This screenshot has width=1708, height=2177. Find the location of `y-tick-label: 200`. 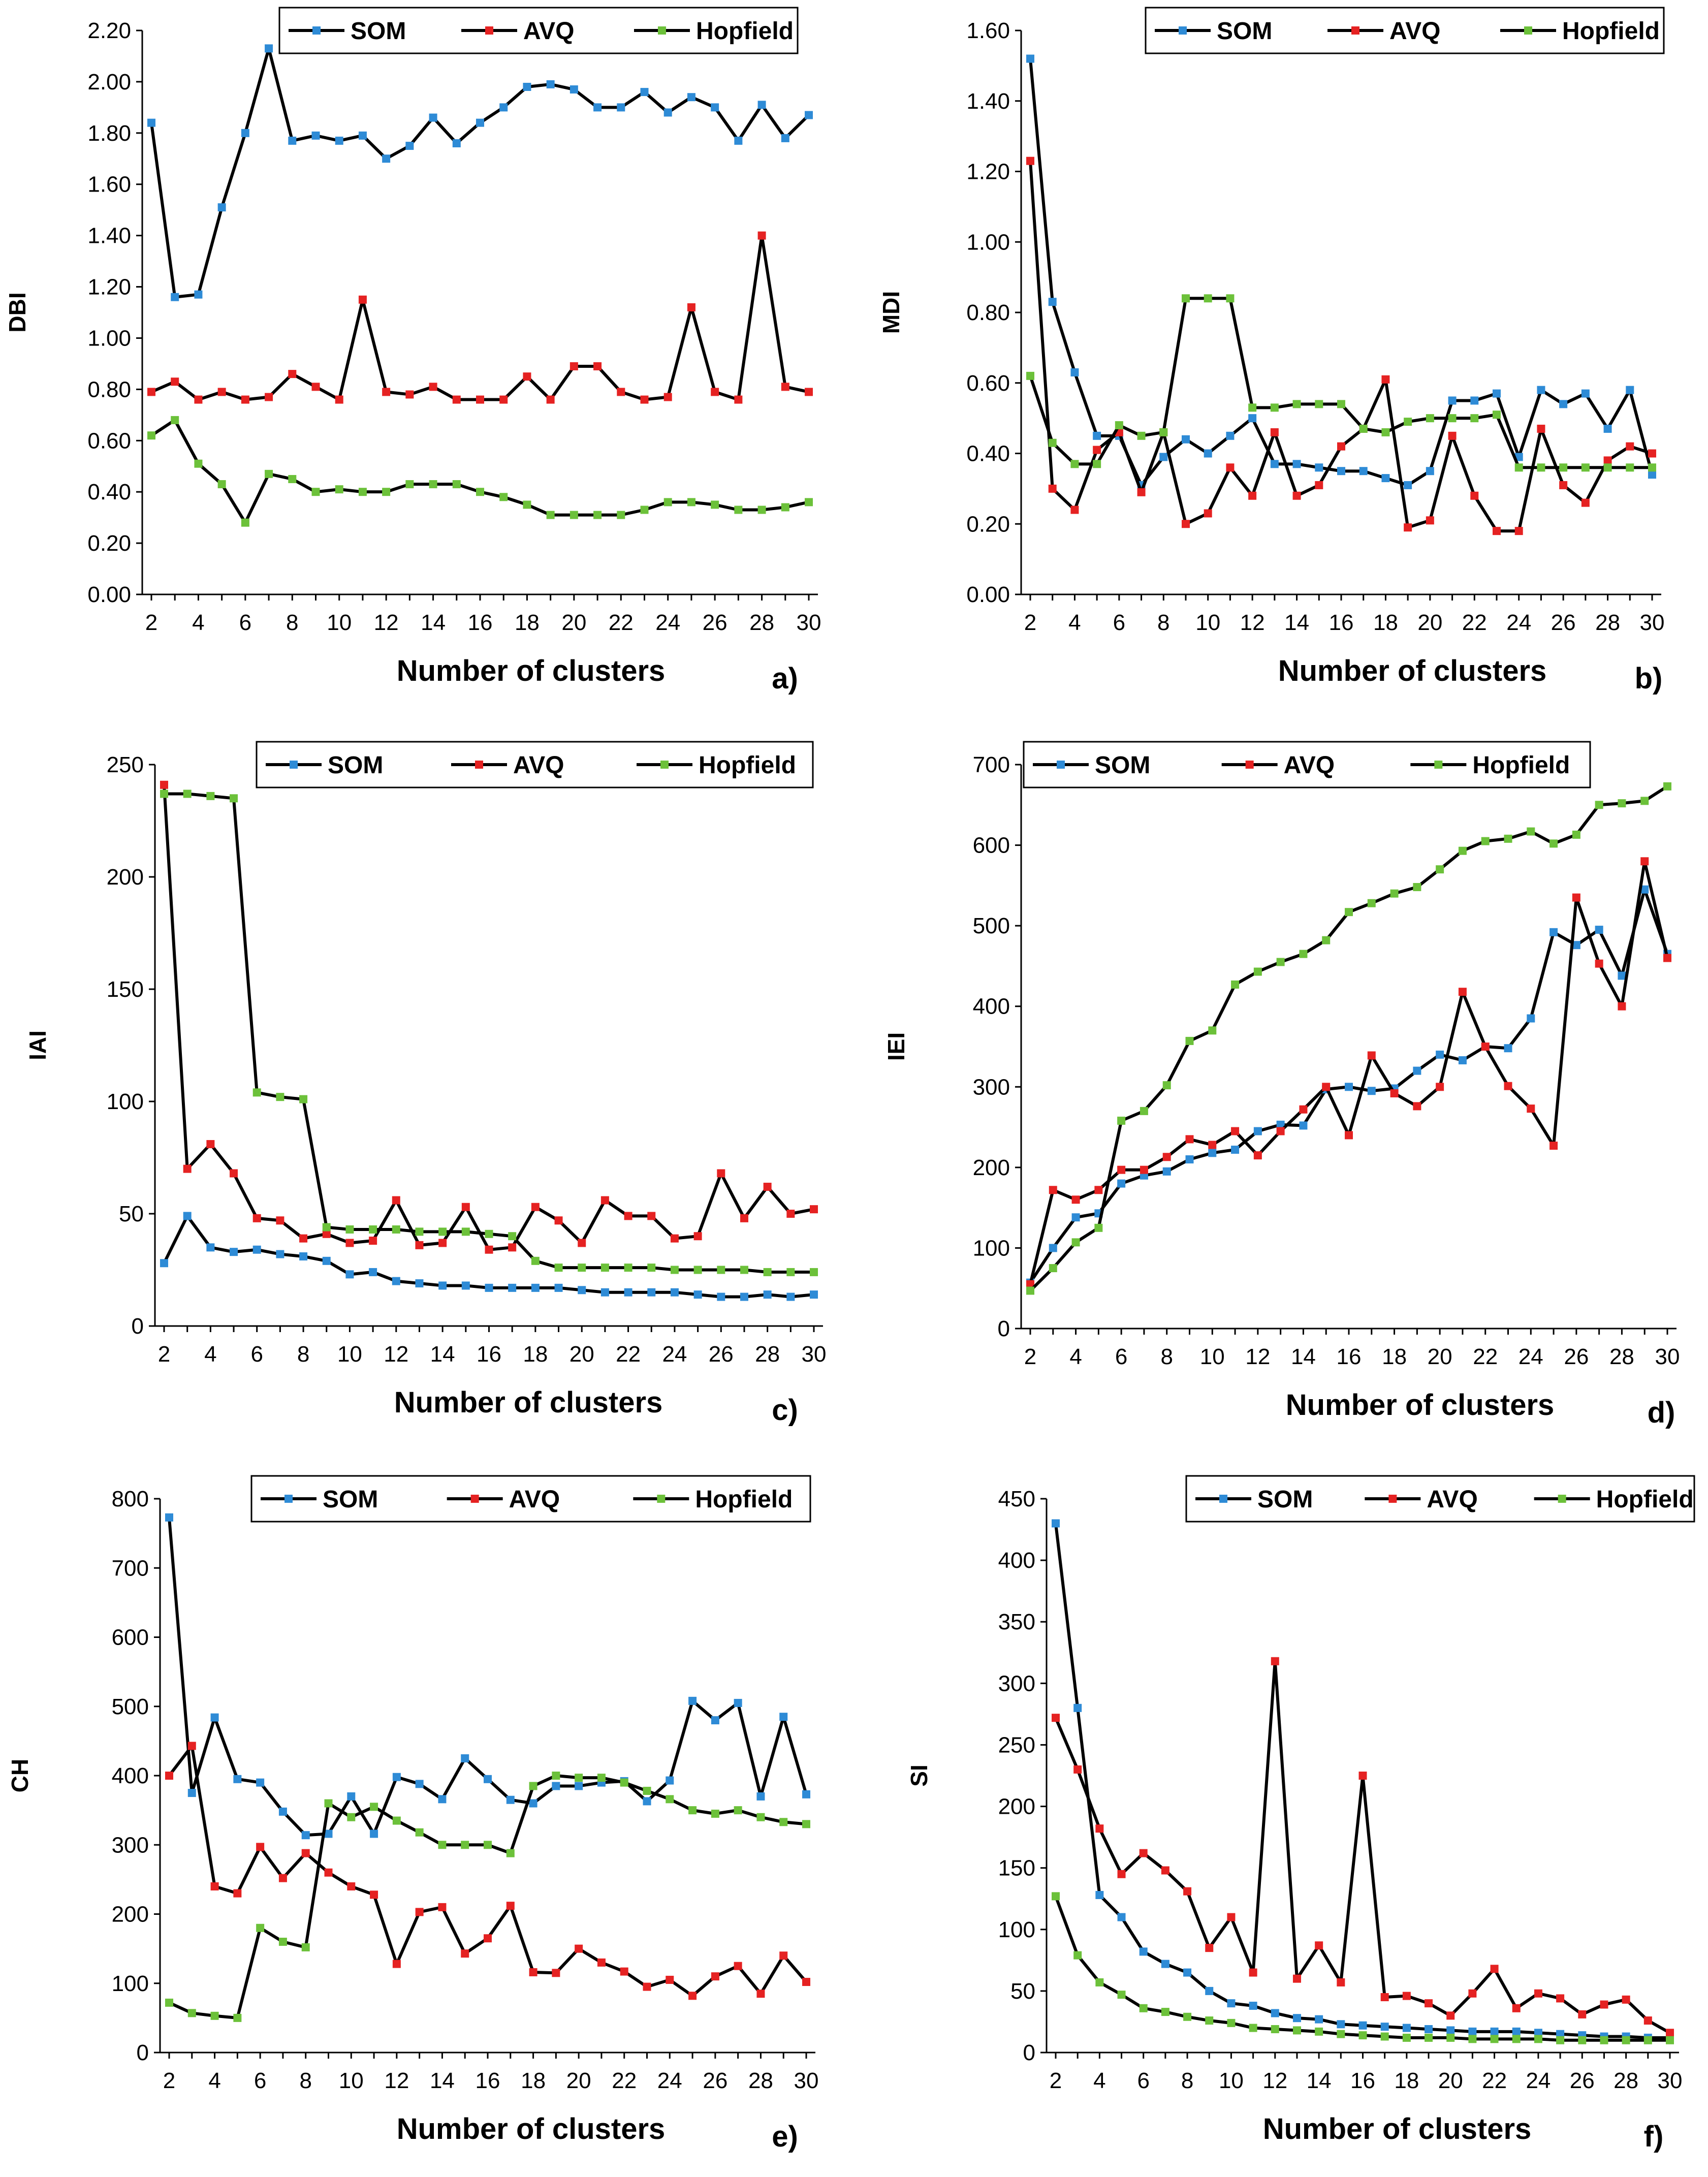

y-tick-label: 200 is located at coordinates (991, 1167).